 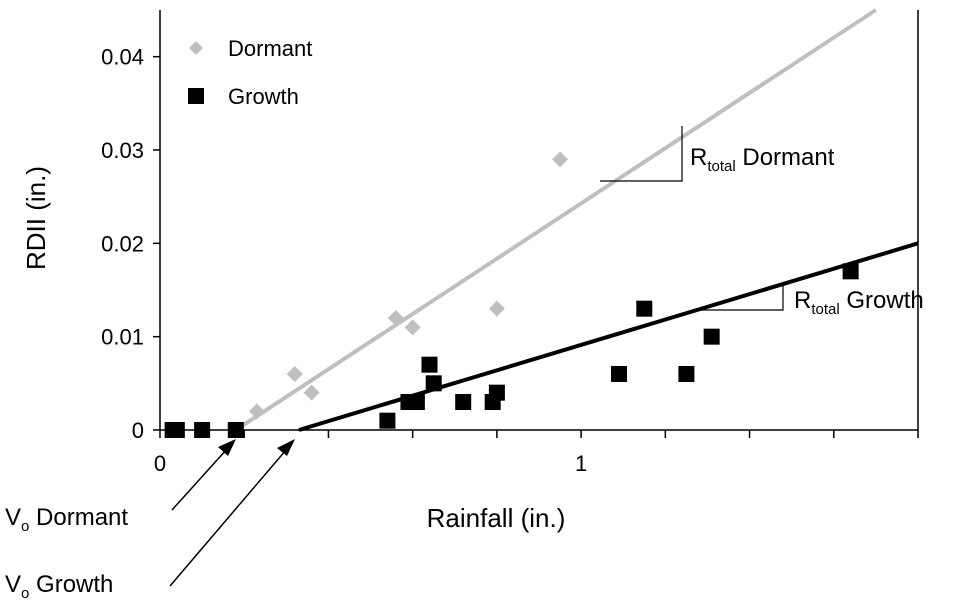 What do you see at coordinates (78, 517) in the screenshot?
I see `vo-dormant-rest: Dormant` at bounding box center [78, 517].